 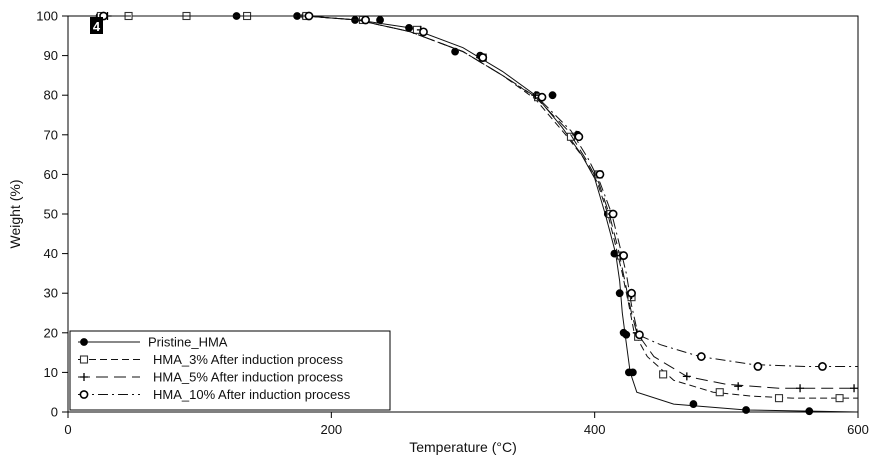 What do you see at coordinates (67, 429) in the screenshot?
I see `x-tick-label: 0` at bounding box center [67, 429].